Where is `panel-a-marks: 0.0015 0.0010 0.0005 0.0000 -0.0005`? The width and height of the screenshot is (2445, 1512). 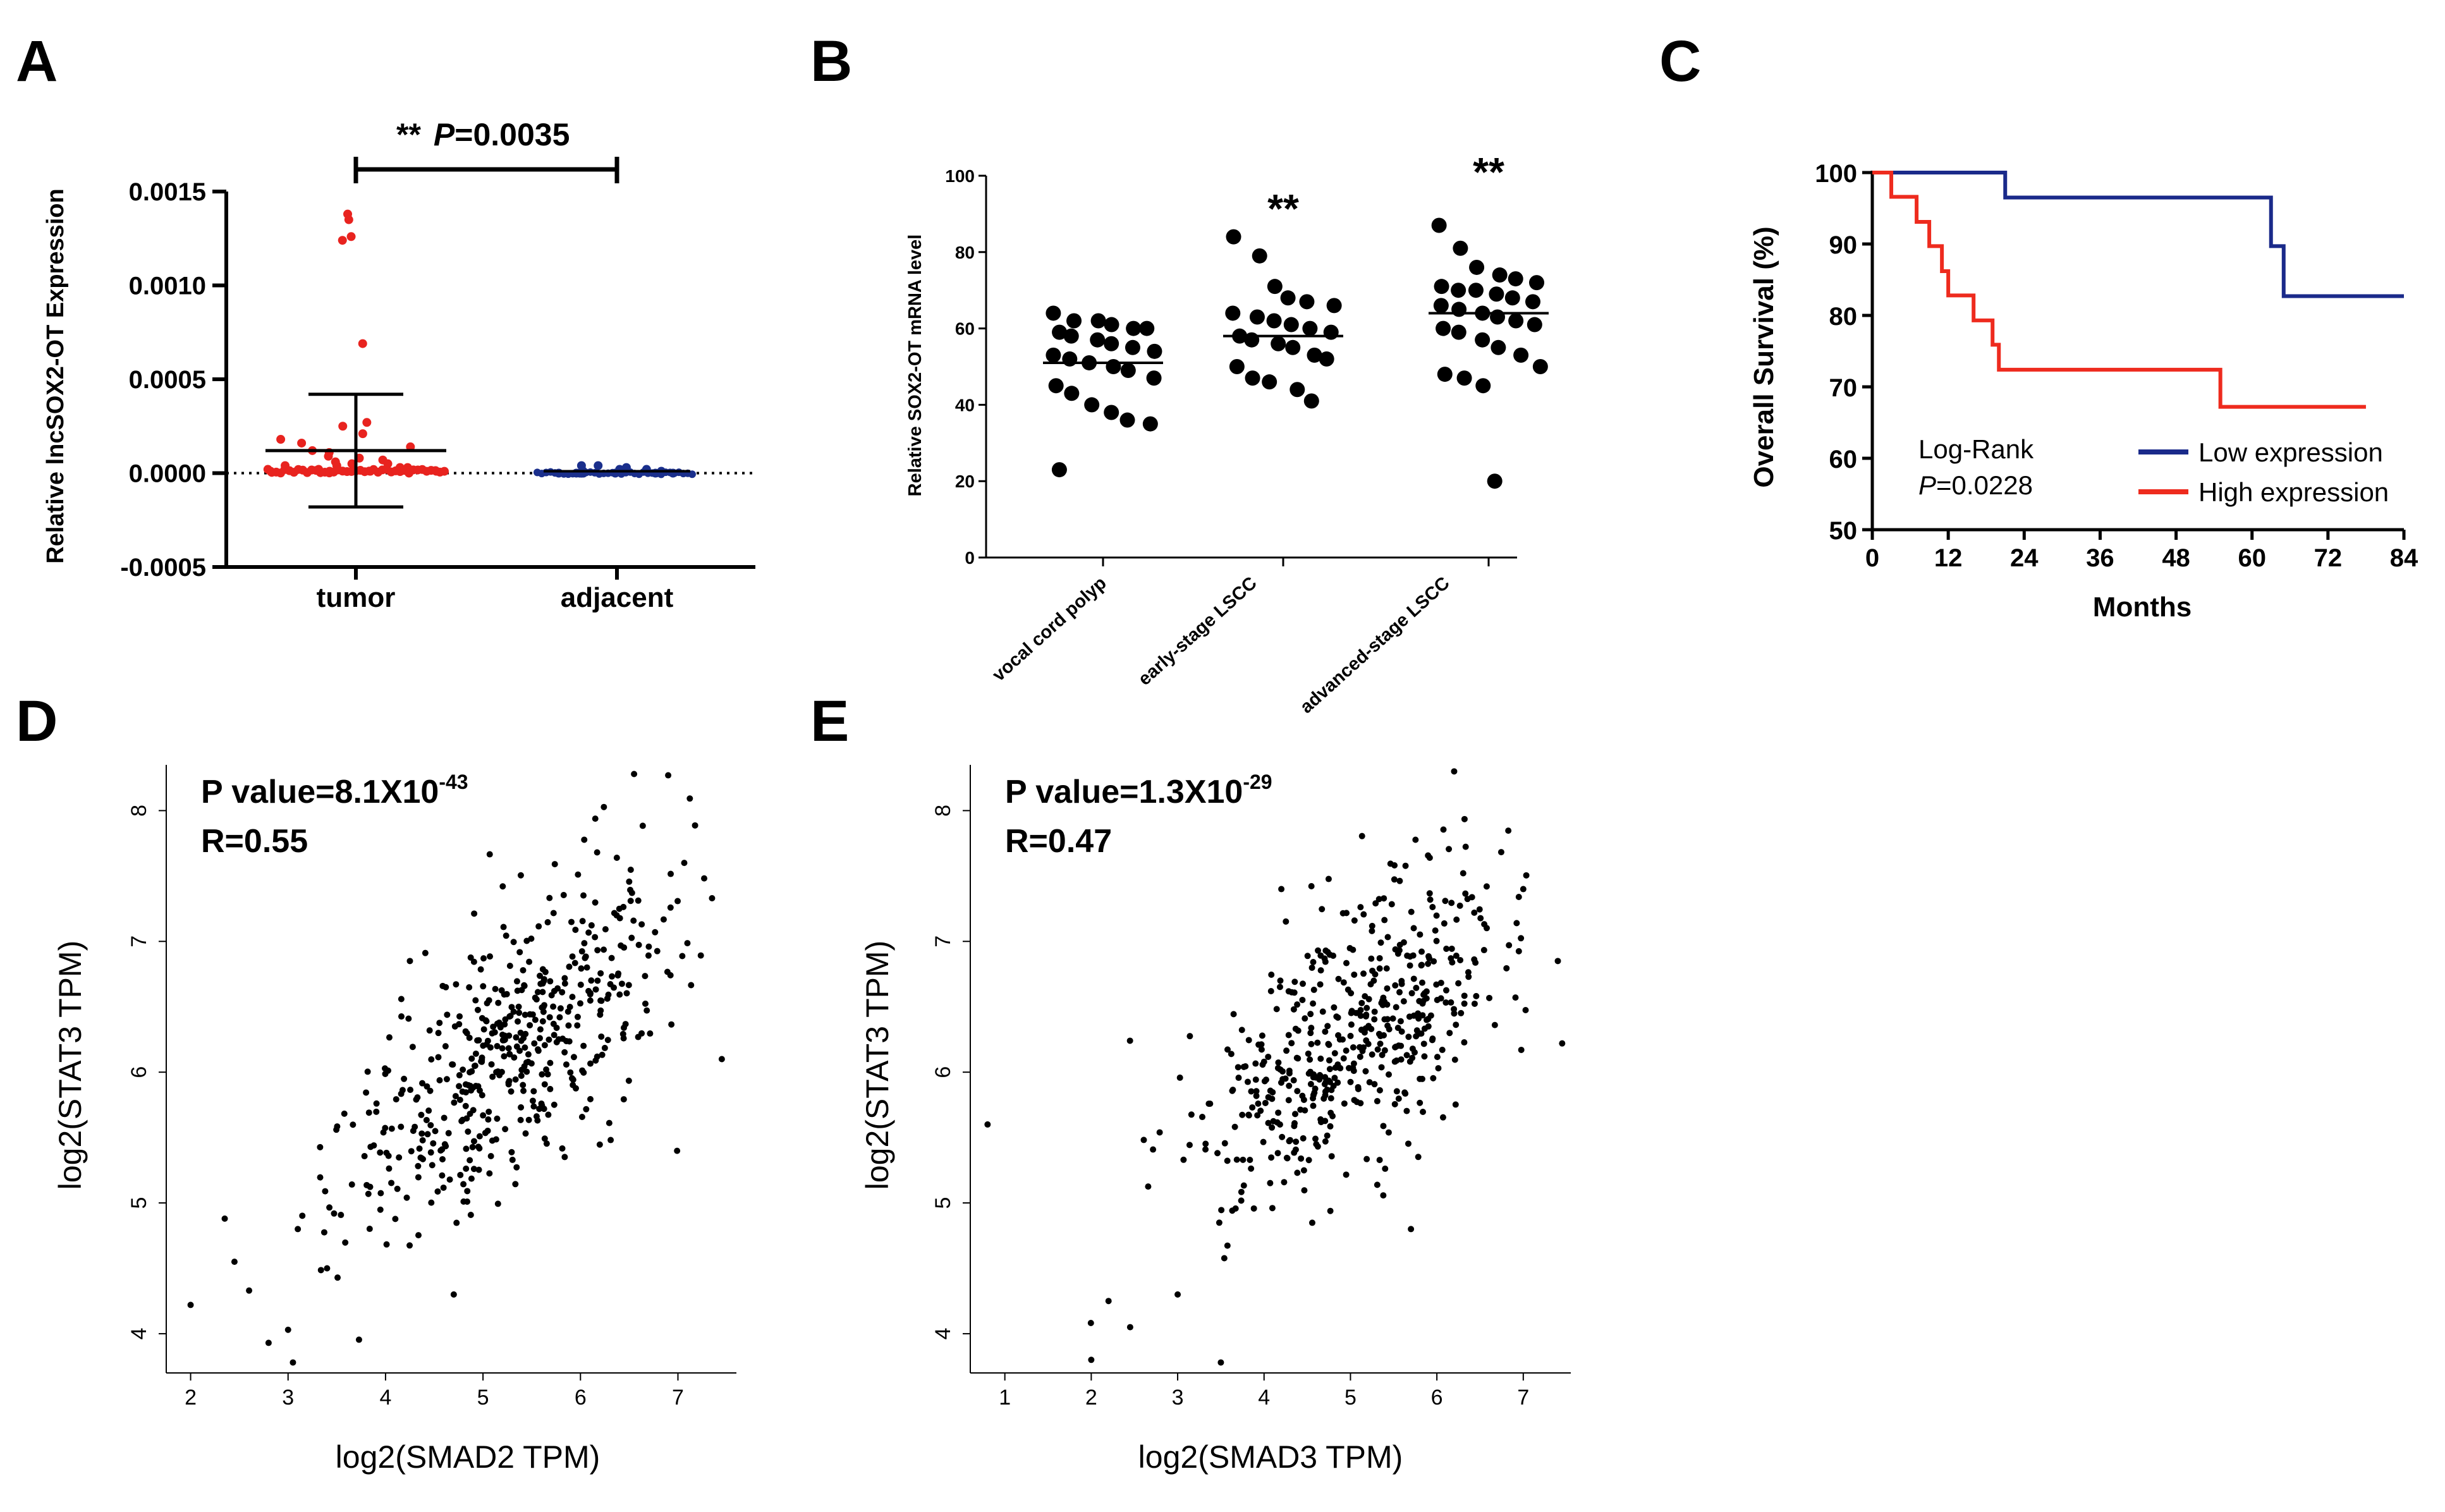
panel-a-marks: 0.0015 0.0010 0.0005 0.0000 -0.0005 is located at coordinates (437, 370).